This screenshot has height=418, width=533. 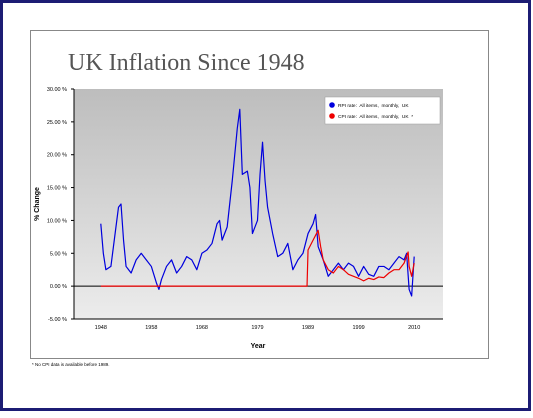 What do you see at coordinates (57, 156) in the screenshot?
I see `y-tick-label: 20.00 %` at bounding box center [57, 156].